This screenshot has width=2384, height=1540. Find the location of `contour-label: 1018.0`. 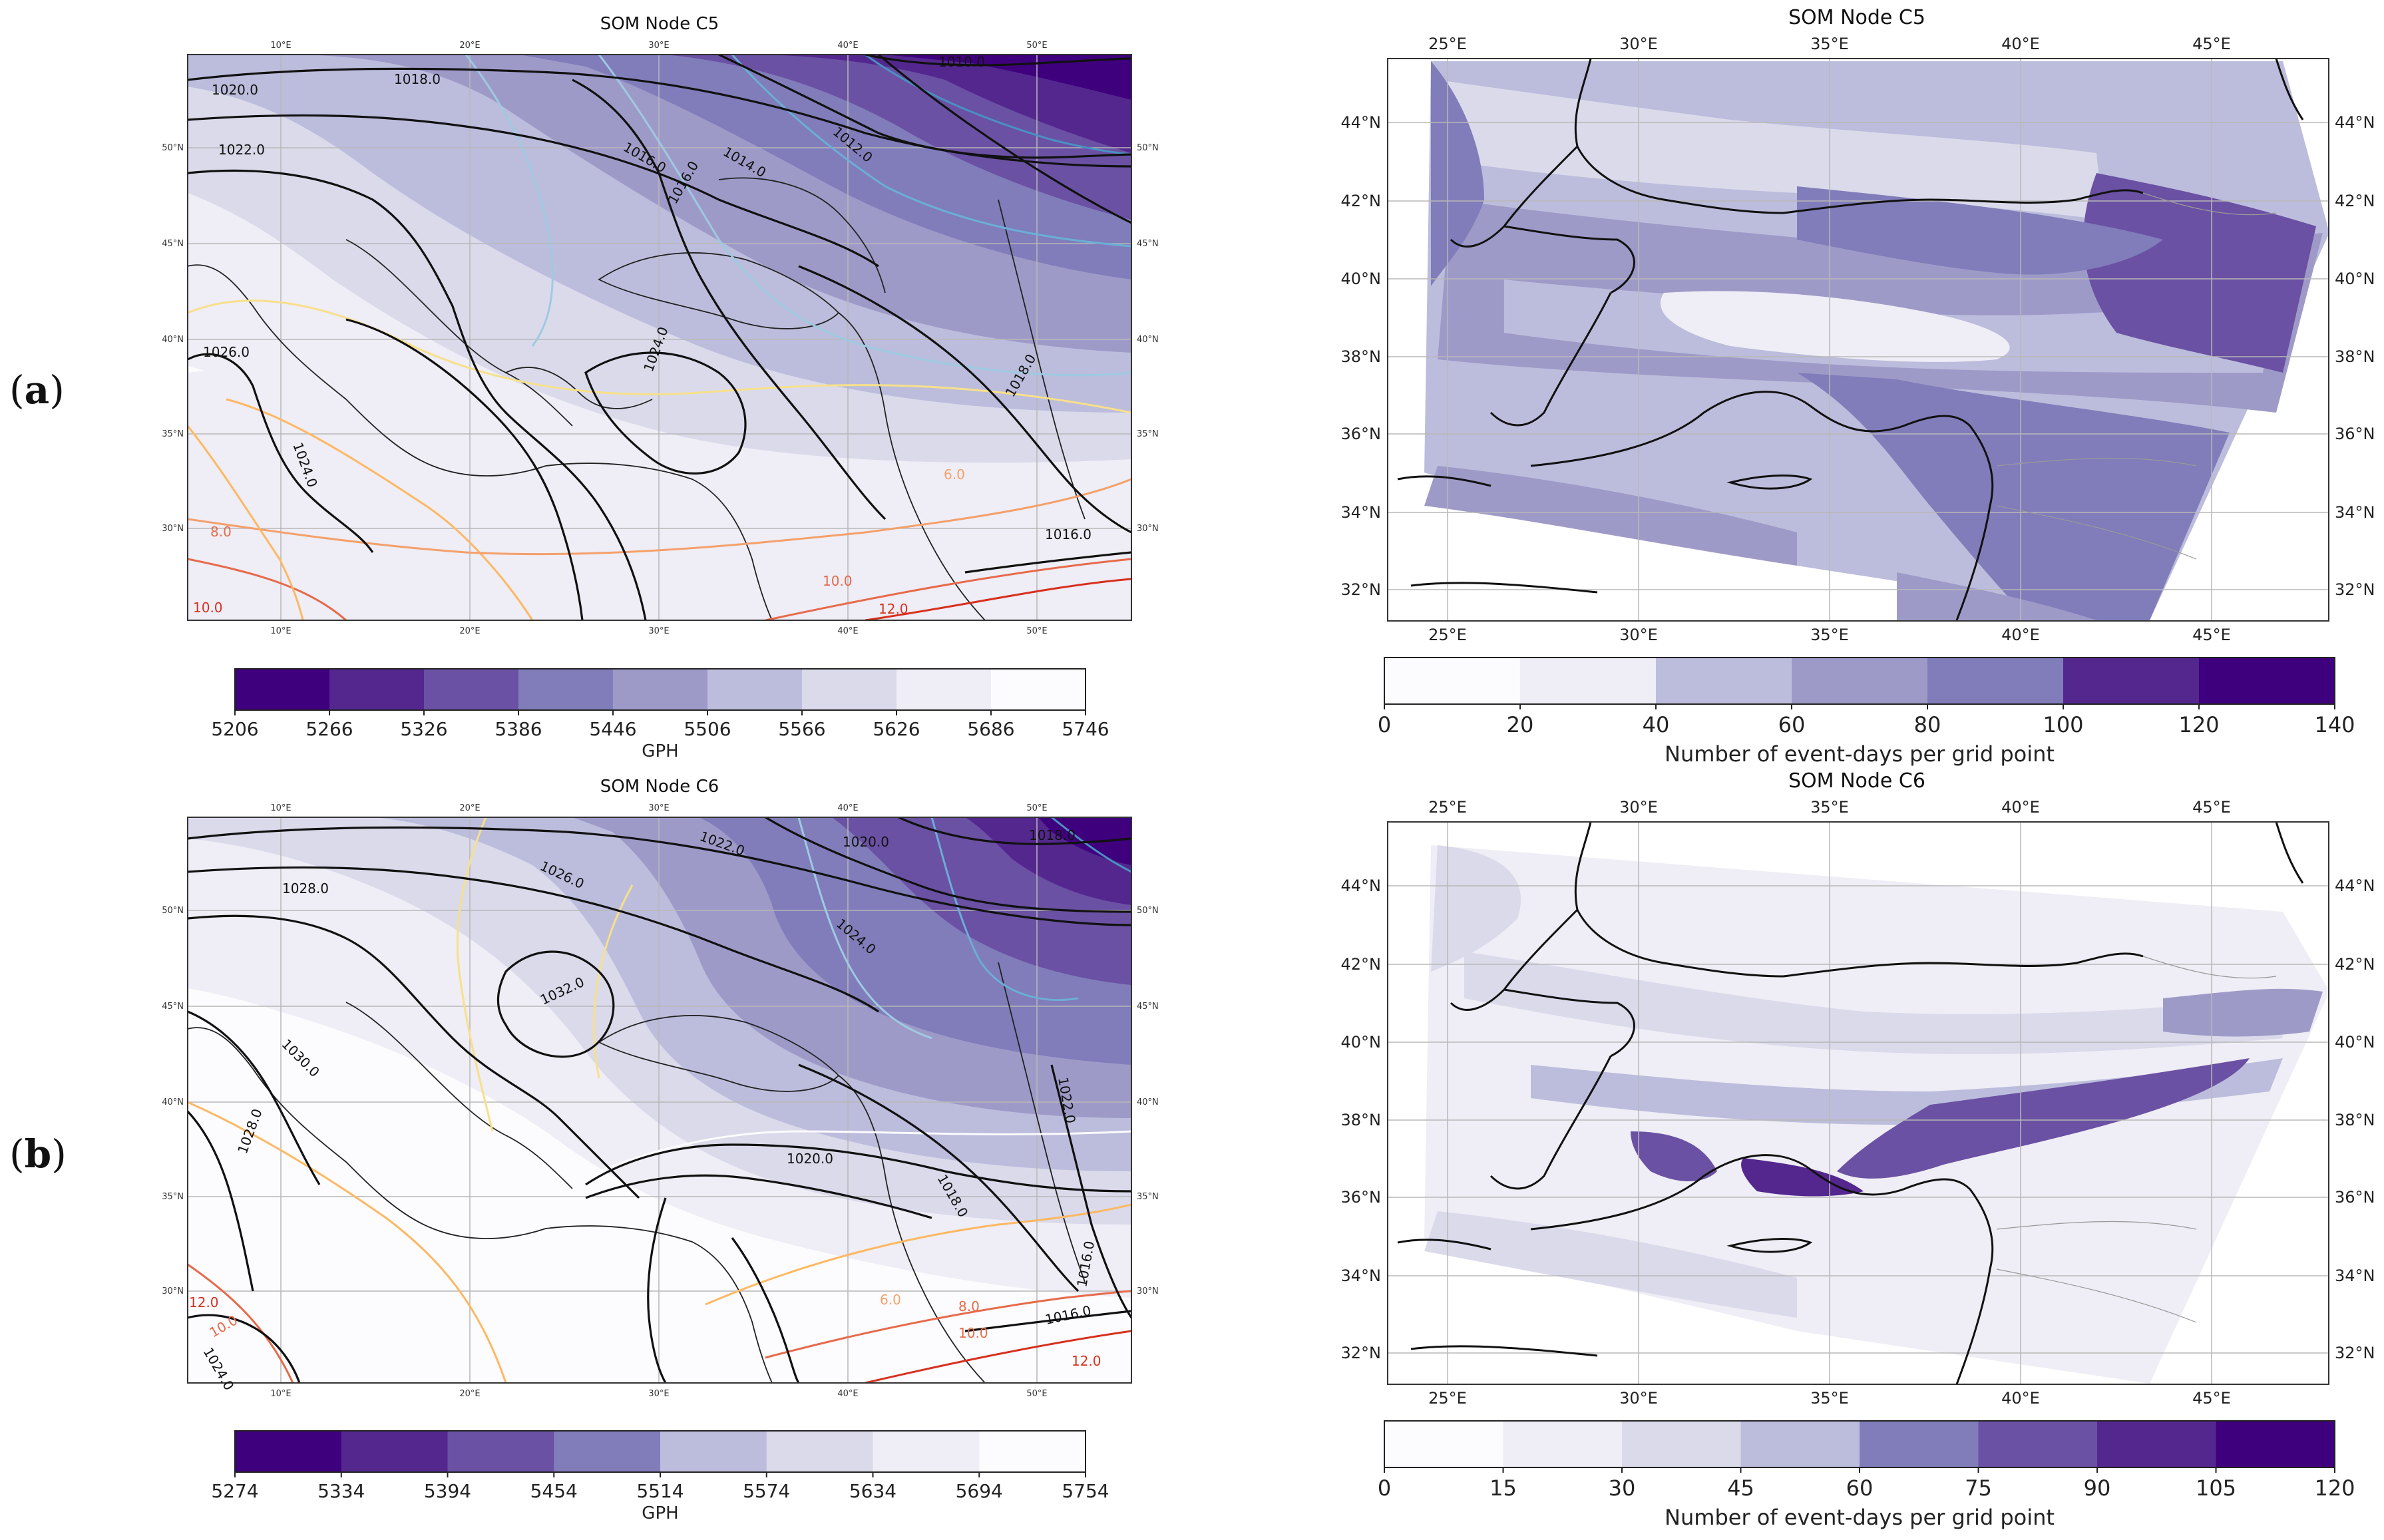

contour-label: 1018.0 is located at coordinates (1052, 835).